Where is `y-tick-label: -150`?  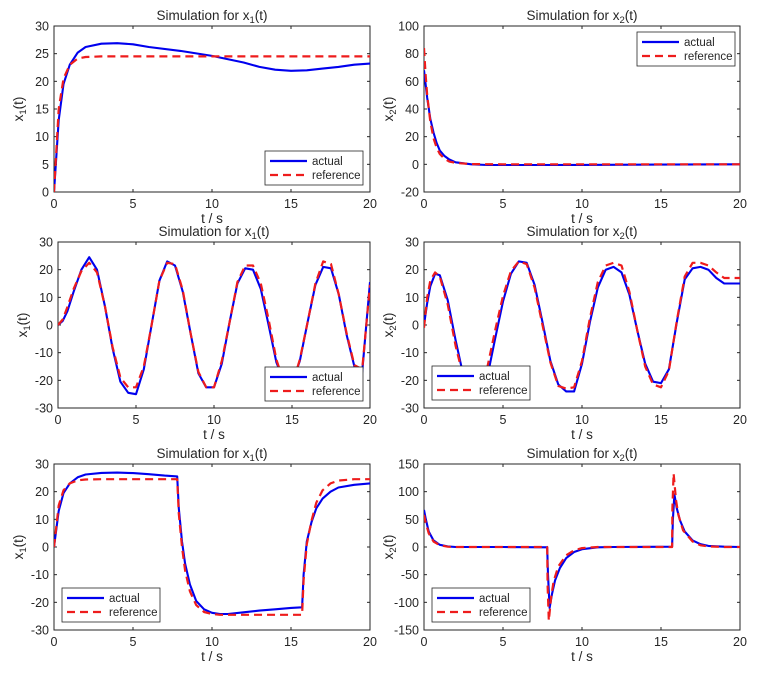
y-tick-label: -150 is located at coordinates (406, 631).